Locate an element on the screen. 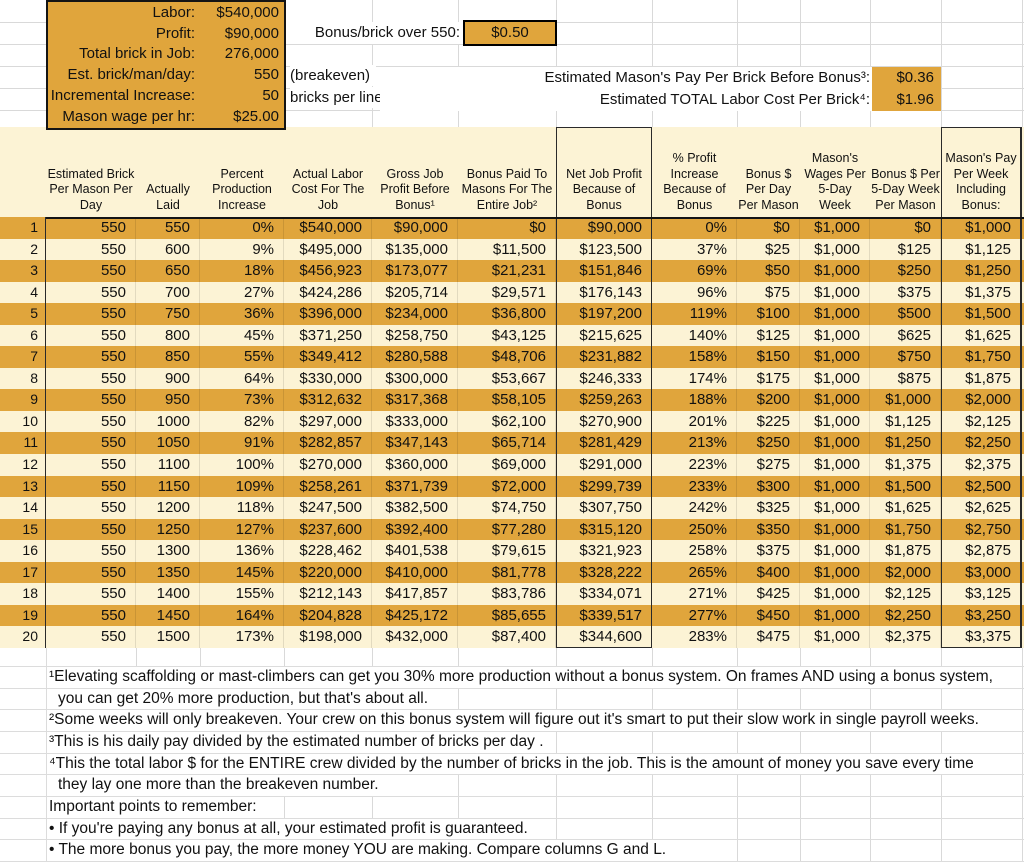 The width and height of the screenshot is (1024, 862). table-cell: 136% is located at coordinates (242, 551).